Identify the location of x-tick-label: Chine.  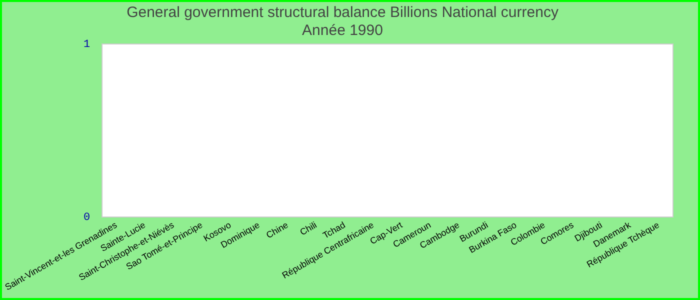
(277, 230).